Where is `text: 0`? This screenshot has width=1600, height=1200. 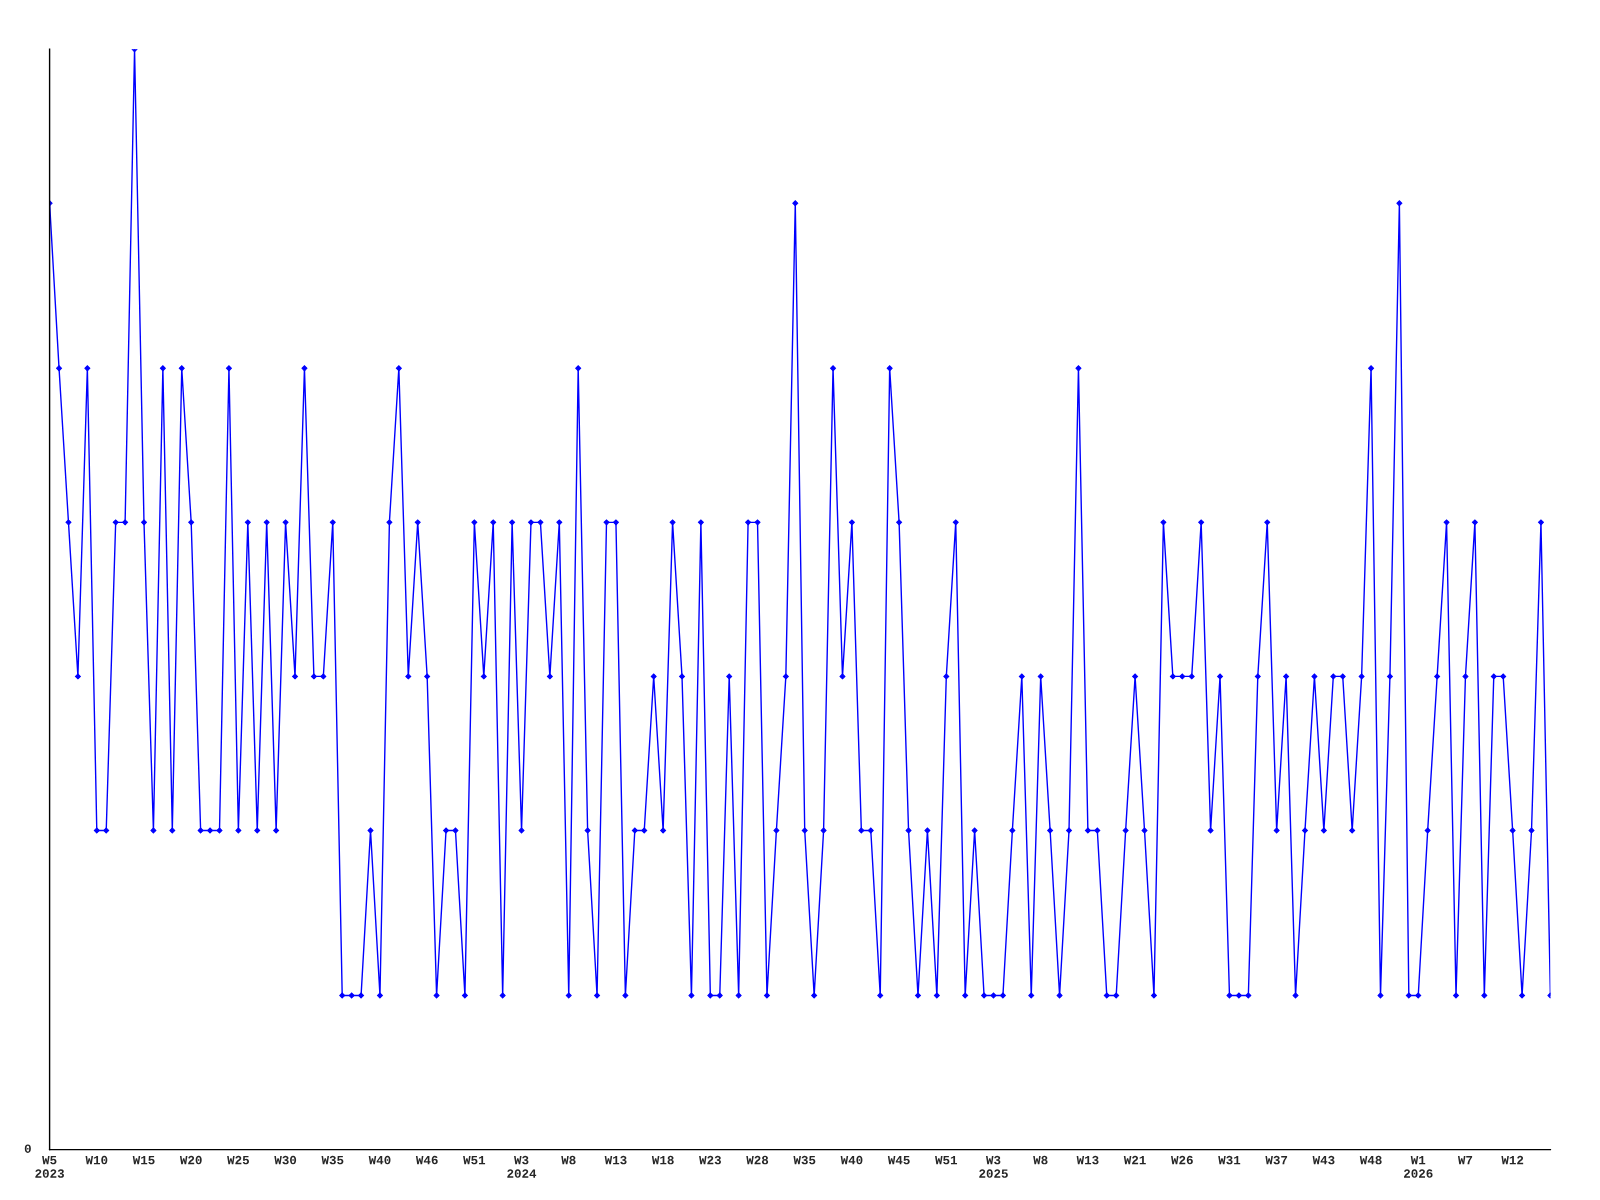 text: 0 is located at coordinates (27, 1148).